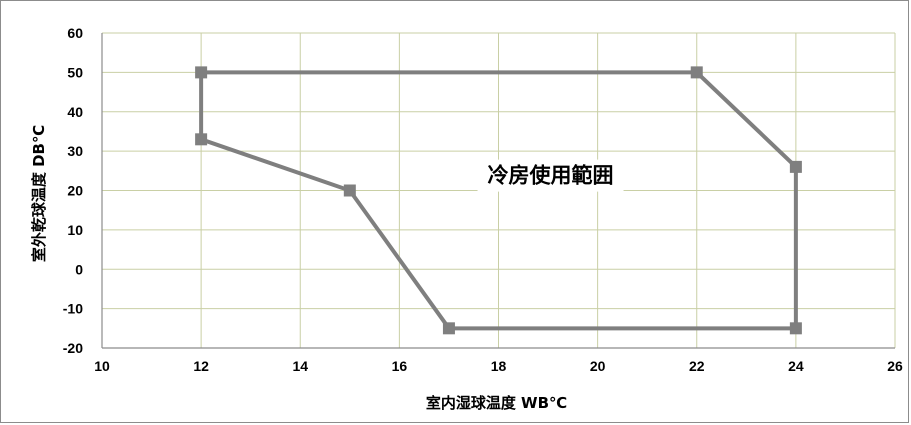 The width and height of the screenshot is (911, 425). What do you see at coordinates (75, 33) in the screenshot?
I see `y-tick-label: 60` at bounding box center [75, 33].